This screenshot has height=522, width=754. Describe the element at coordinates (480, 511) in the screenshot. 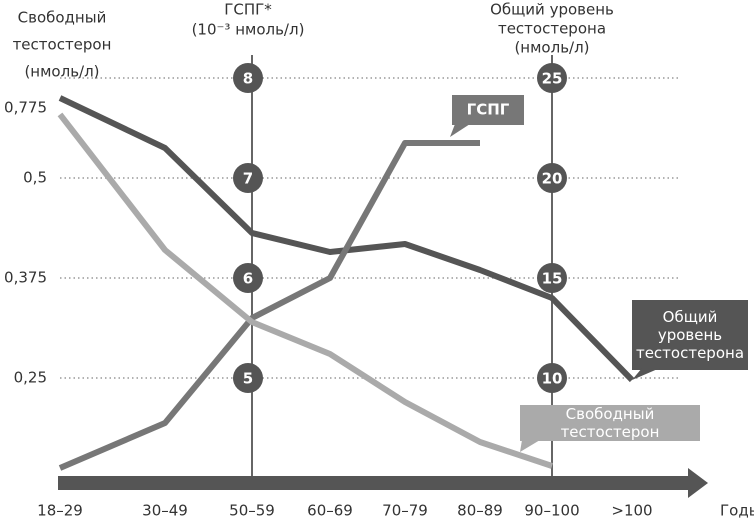

I see `x-tick-label: 80–89` at that location.